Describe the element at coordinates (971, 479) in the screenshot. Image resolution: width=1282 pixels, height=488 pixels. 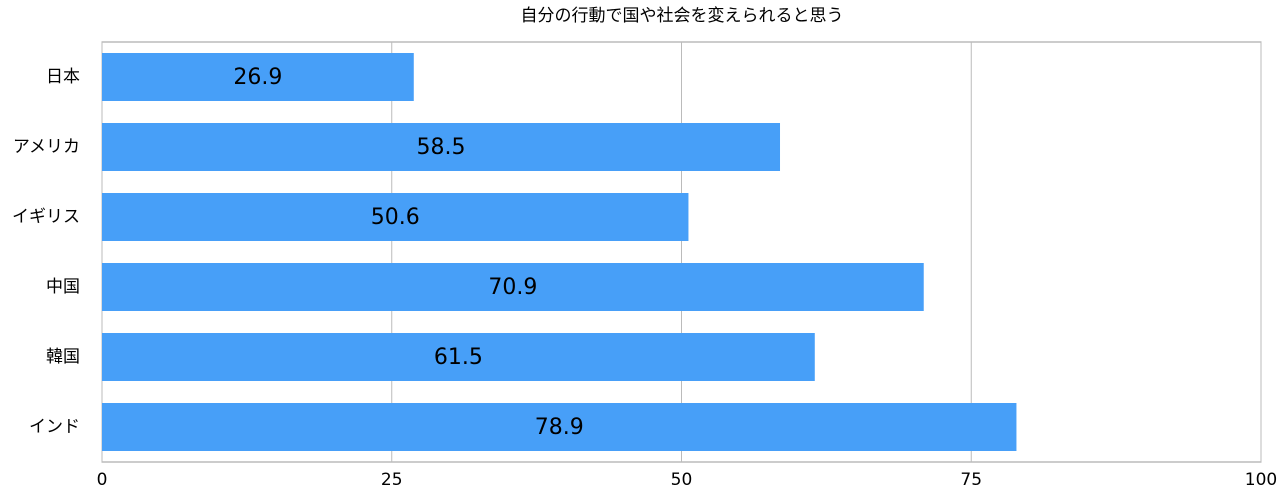
I see `x-tick-label: 75` at that location.